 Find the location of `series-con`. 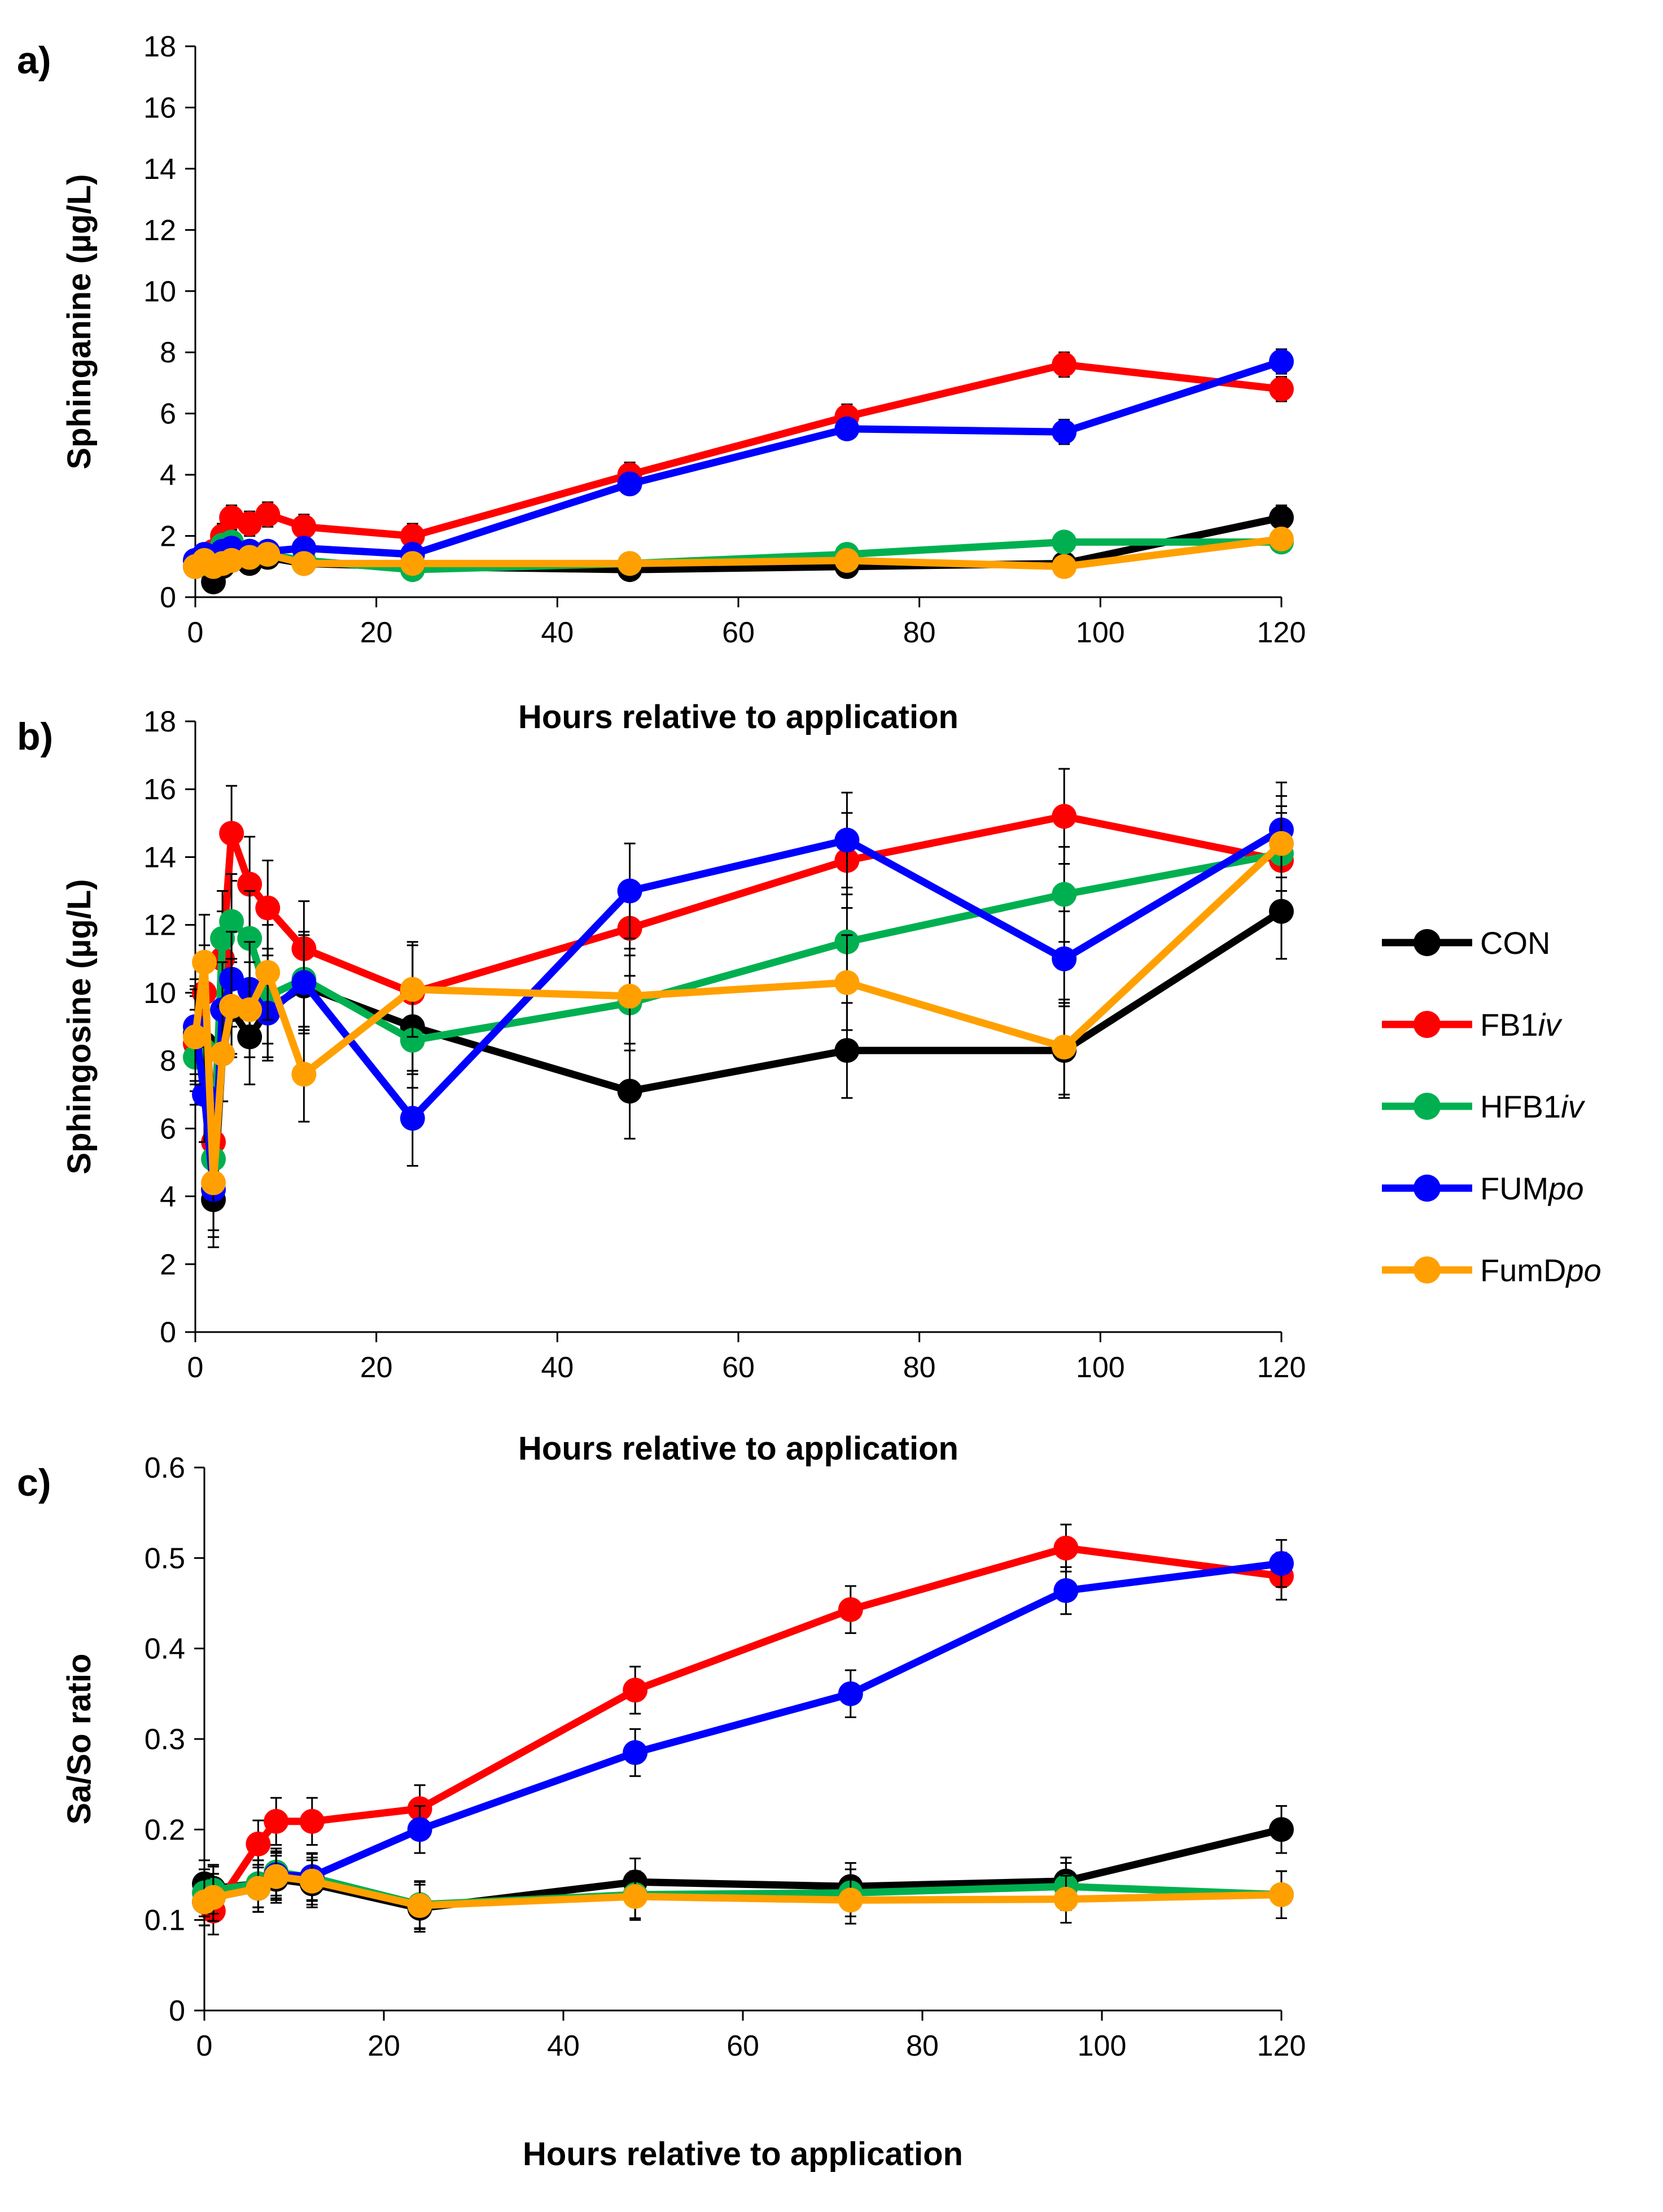

series-con is located at coordinates (743, 1869).